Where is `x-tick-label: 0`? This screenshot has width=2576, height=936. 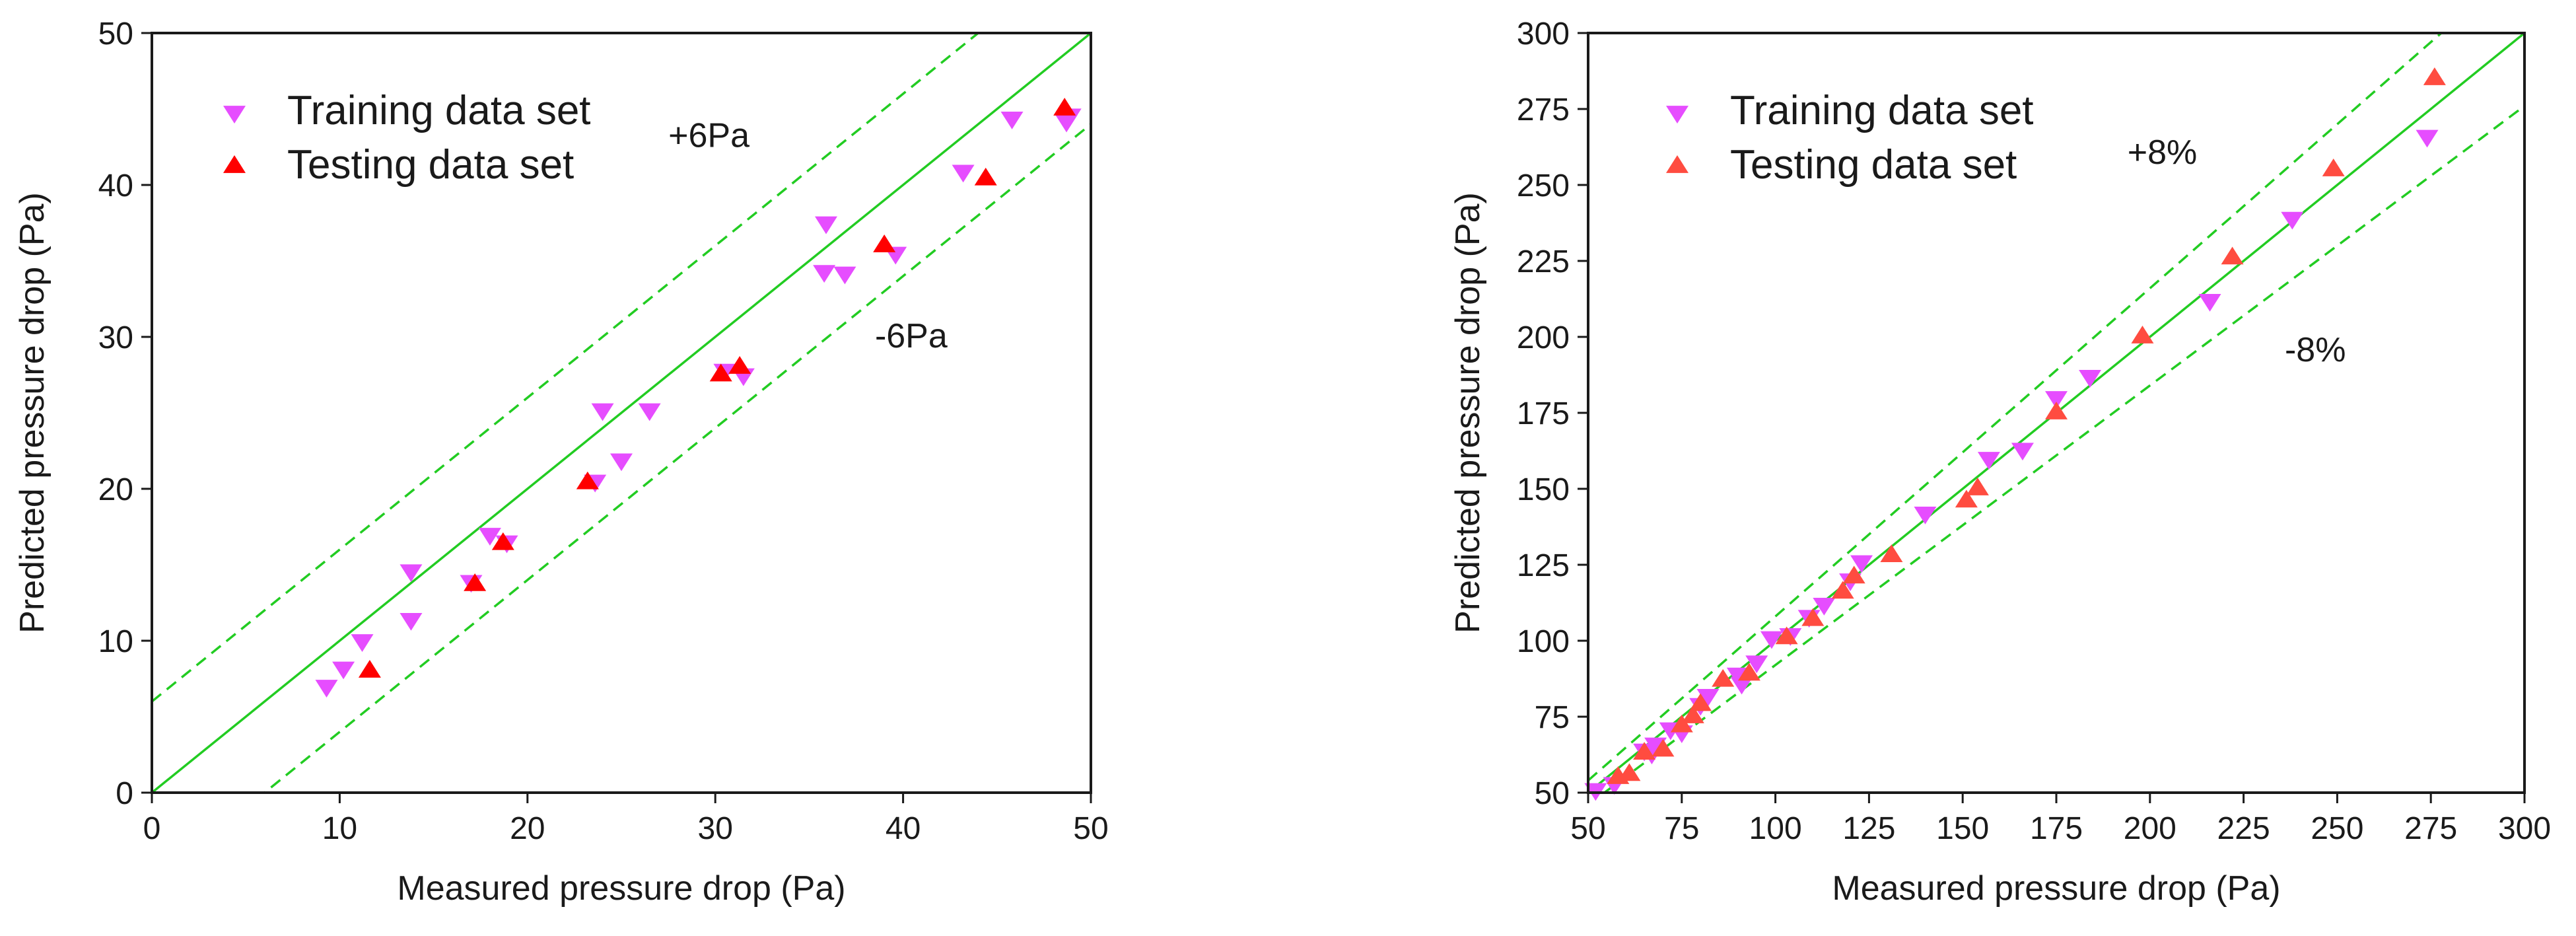 x-tick-label: 0 is located at coordinates (152, 828).